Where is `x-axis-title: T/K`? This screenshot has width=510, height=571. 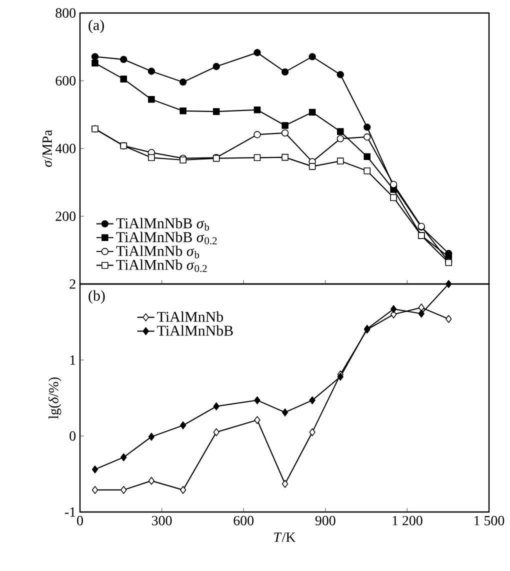 x-axis-title: T/K is located at coordinates (285, 537).